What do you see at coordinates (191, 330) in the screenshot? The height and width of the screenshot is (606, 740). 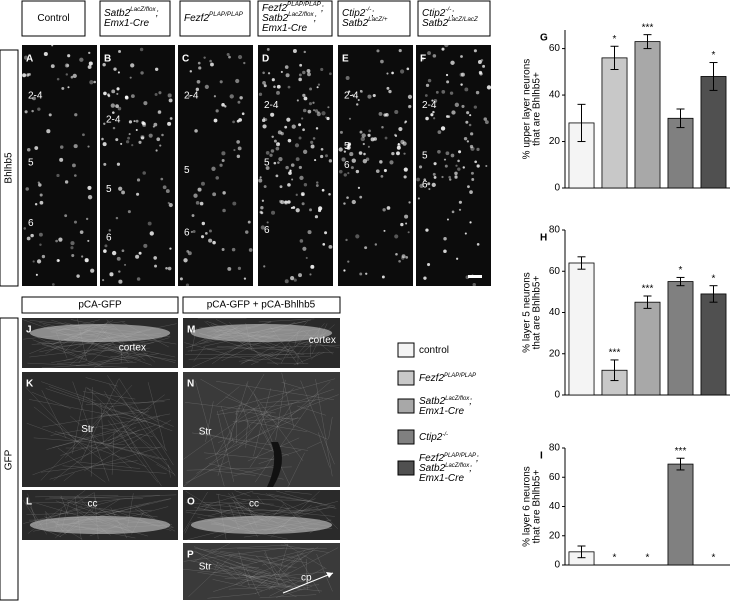 I see `panel-letter: M` at bounding box center [191, 330].